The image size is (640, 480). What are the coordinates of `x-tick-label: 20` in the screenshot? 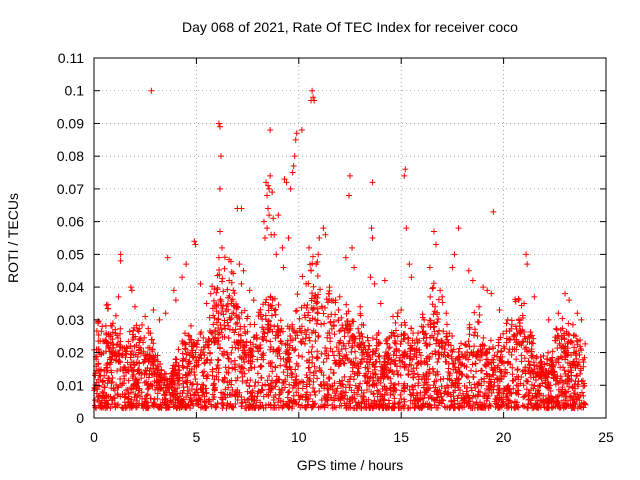 It's located at (504, 437).